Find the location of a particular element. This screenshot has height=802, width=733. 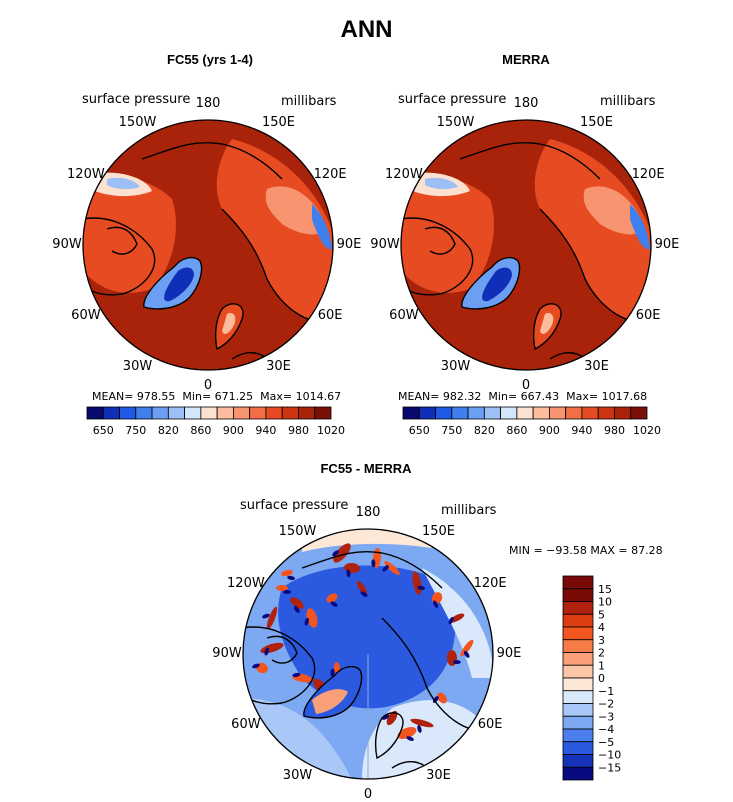

colorbar-tick-label: 2 is located at coordinates (601, 653).